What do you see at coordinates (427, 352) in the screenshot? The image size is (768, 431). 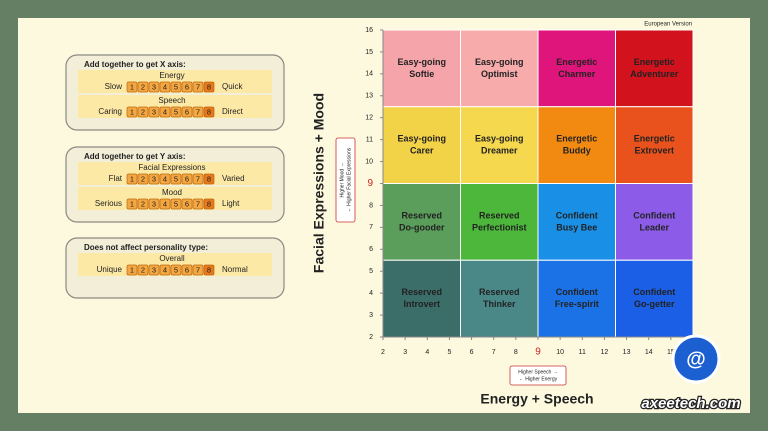 I see `x-tick-label: 4` at bounding box center [427, 352].